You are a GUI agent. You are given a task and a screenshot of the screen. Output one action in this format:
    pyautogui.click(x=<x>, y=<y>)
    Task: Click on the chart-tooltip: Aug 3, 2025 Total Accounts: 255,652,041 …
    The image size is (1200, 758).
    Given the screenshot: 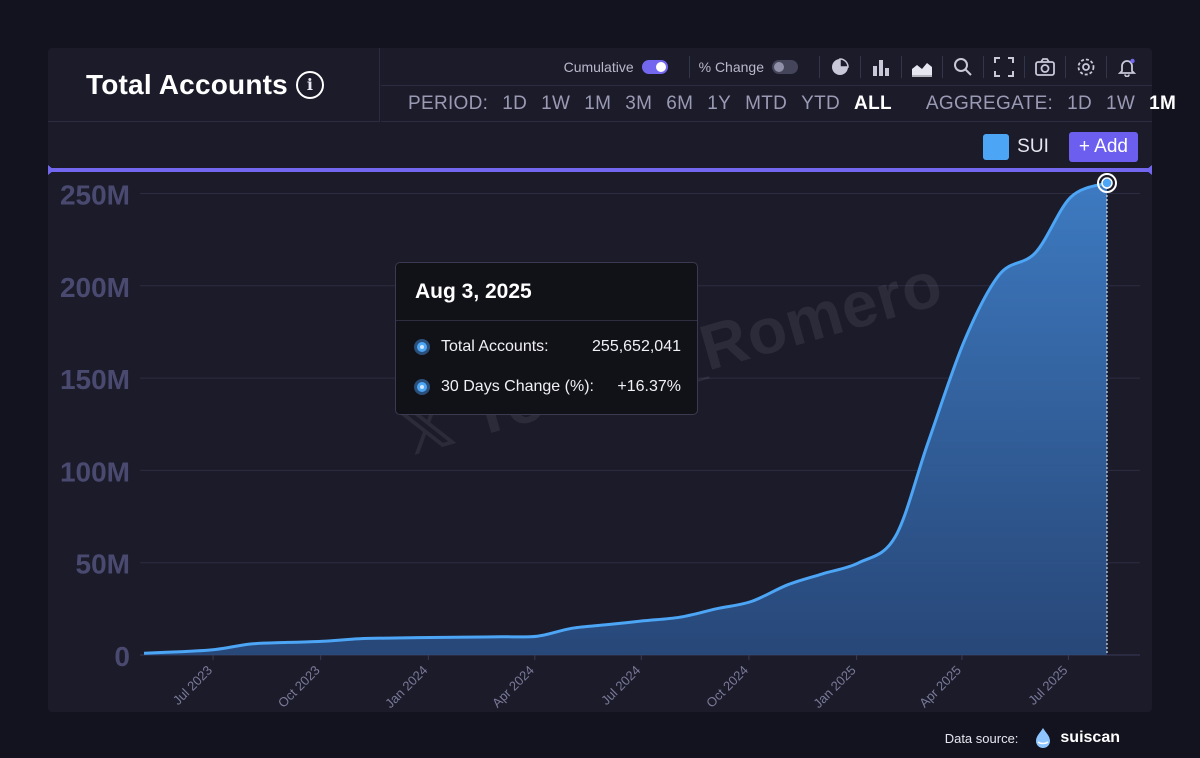 What is the action you would take?
    pyautogui.click(x=546, y=338)
    